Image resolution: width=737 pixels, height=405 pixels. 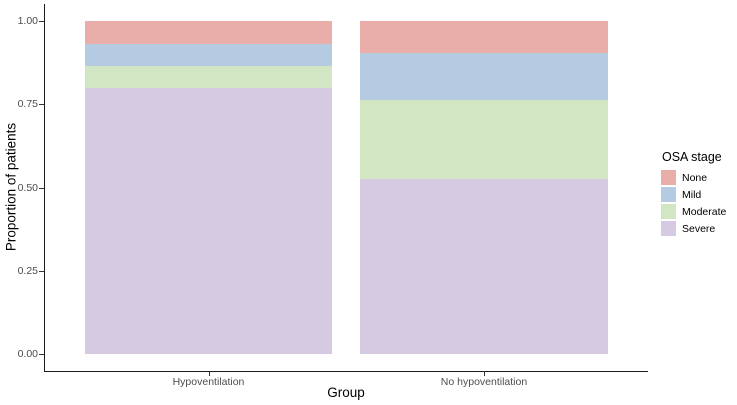 I want to click on y-tick-label: 1.00, so click(x=27, y=21).